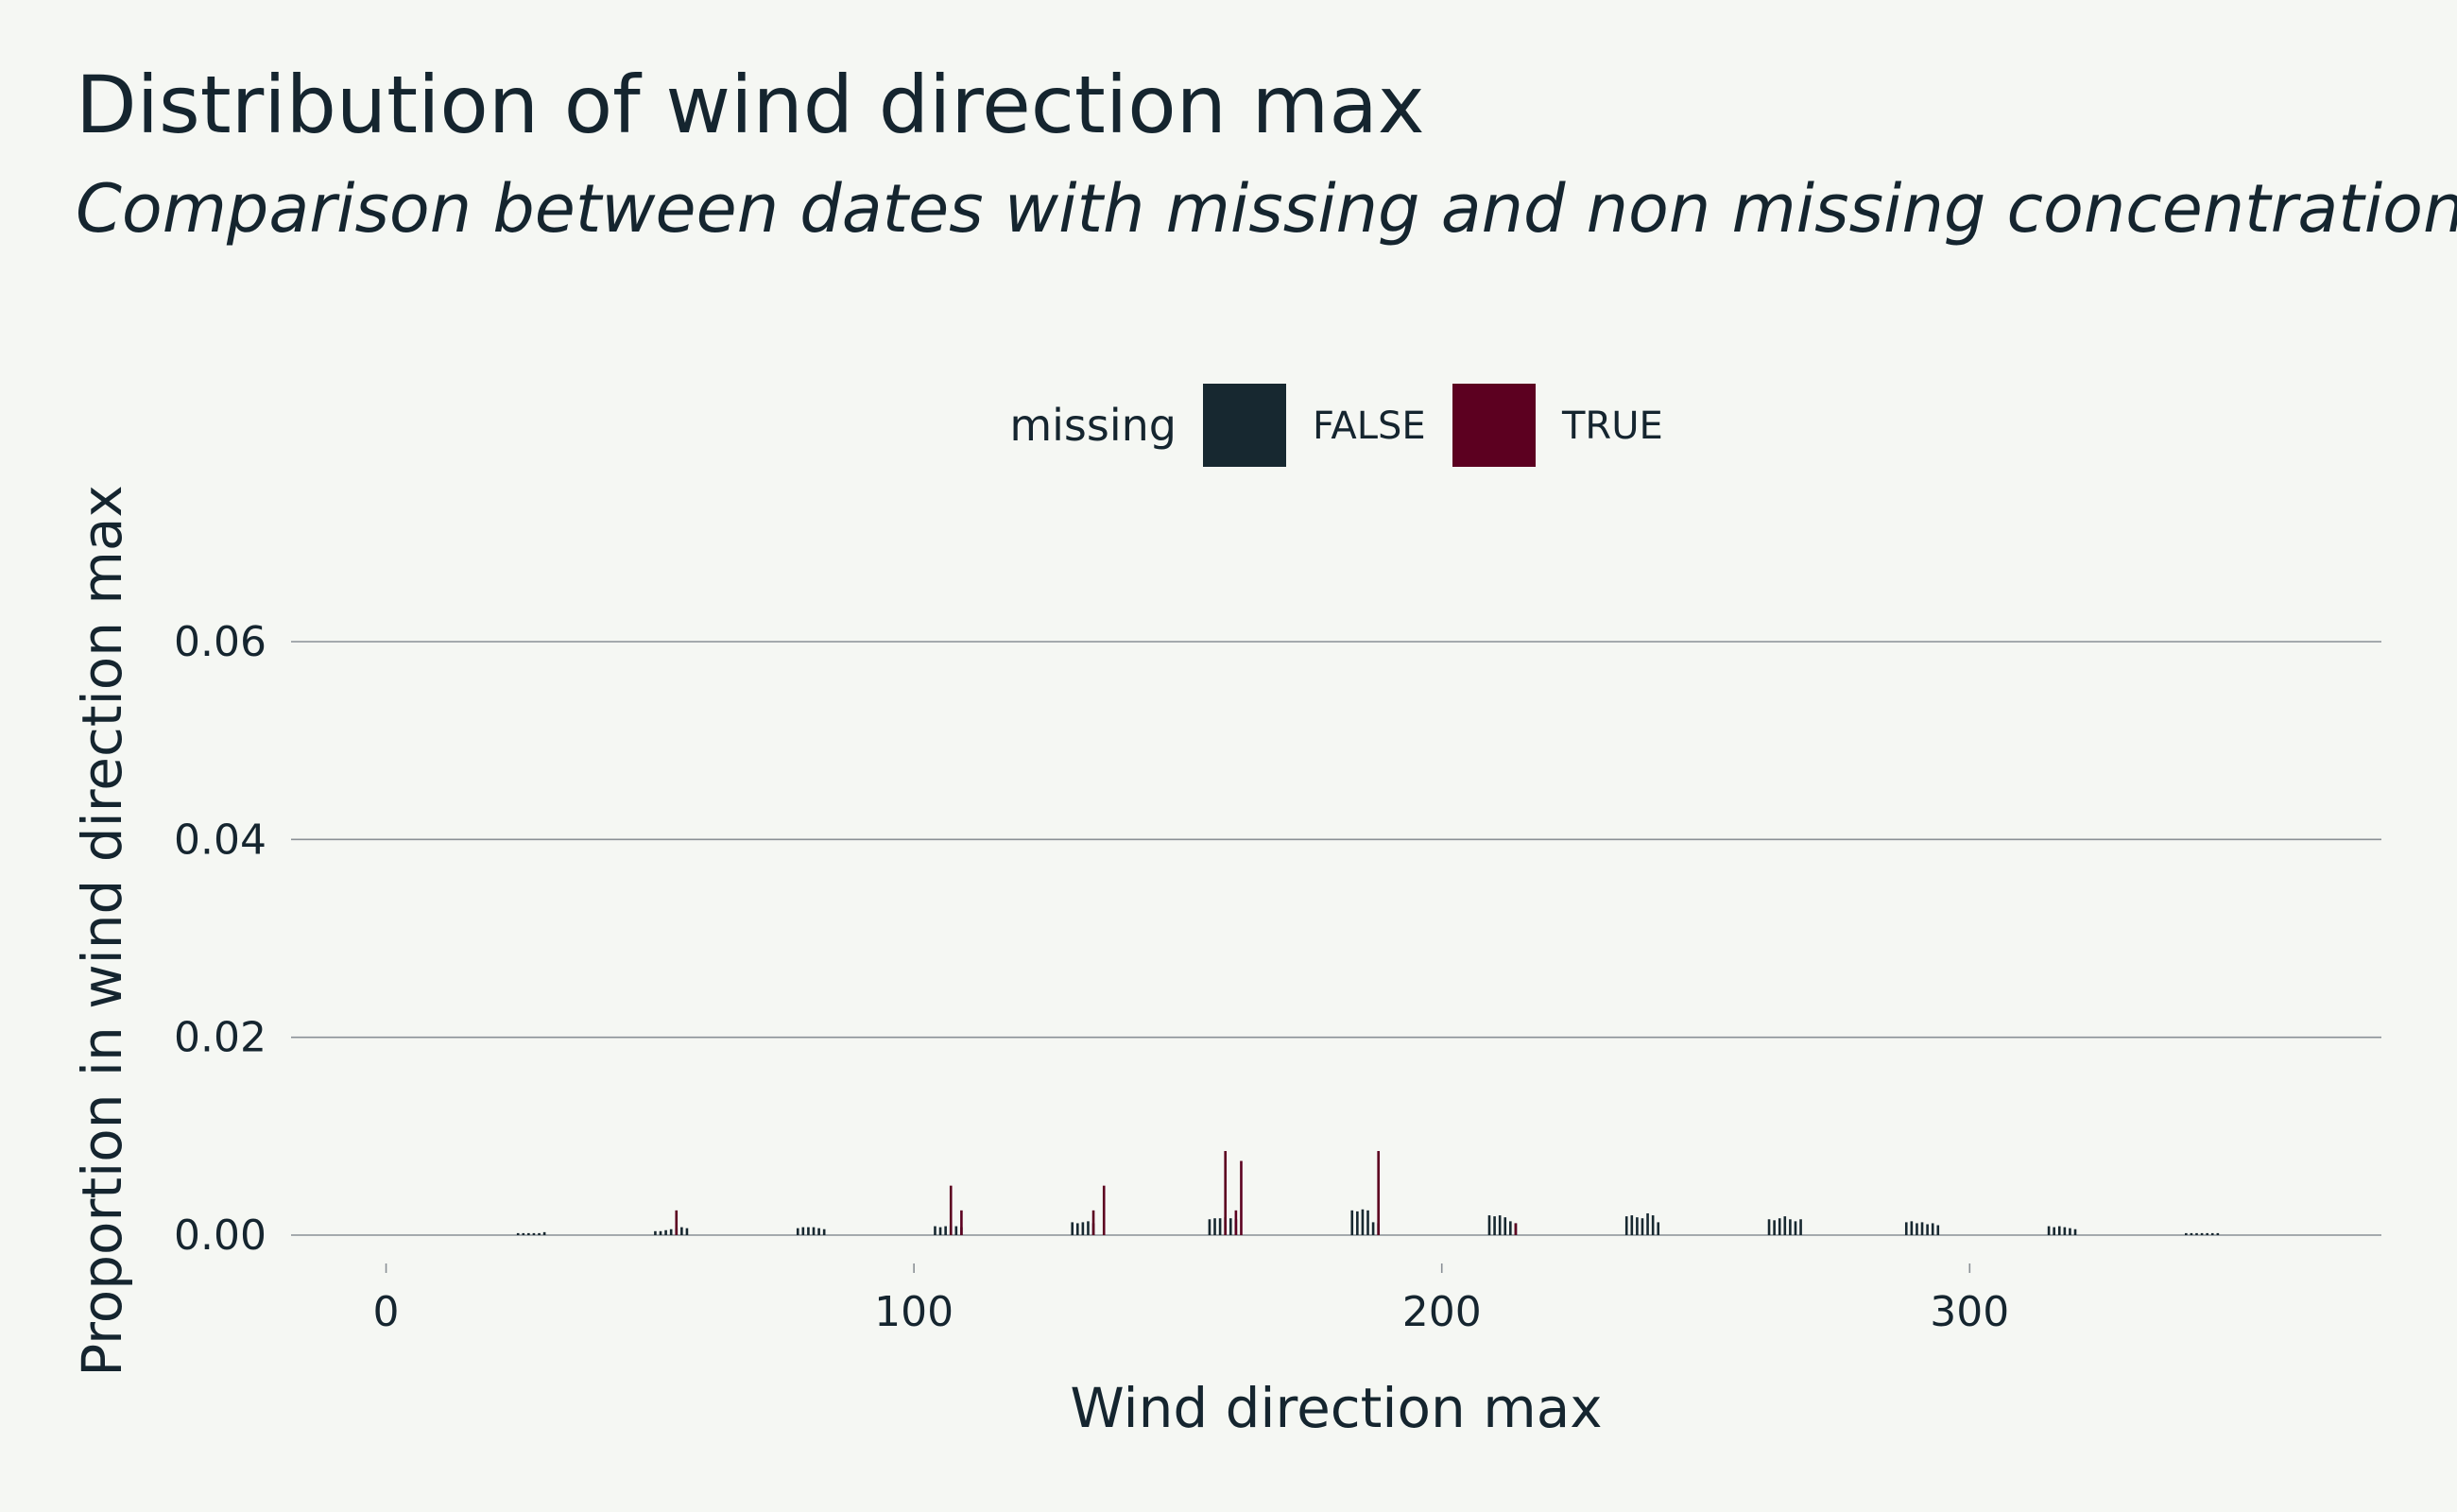 The height and width of the screenshot is (1512, 2457). I want to click on legend-label-false: FALSE, so click(1369, 426).